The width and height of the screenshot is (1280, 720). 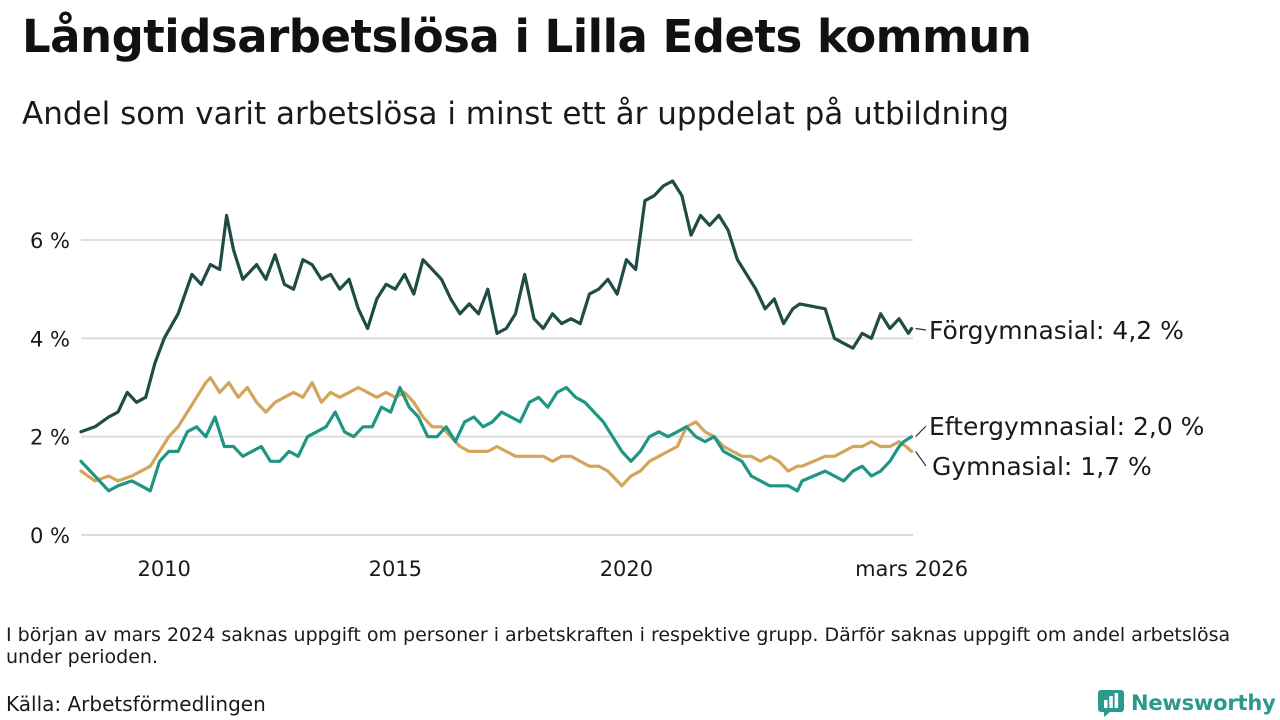 I want to click on series-label-eftergymnasial: Eftergymnasial: 2,0 %, so click(x=1066, y=426).